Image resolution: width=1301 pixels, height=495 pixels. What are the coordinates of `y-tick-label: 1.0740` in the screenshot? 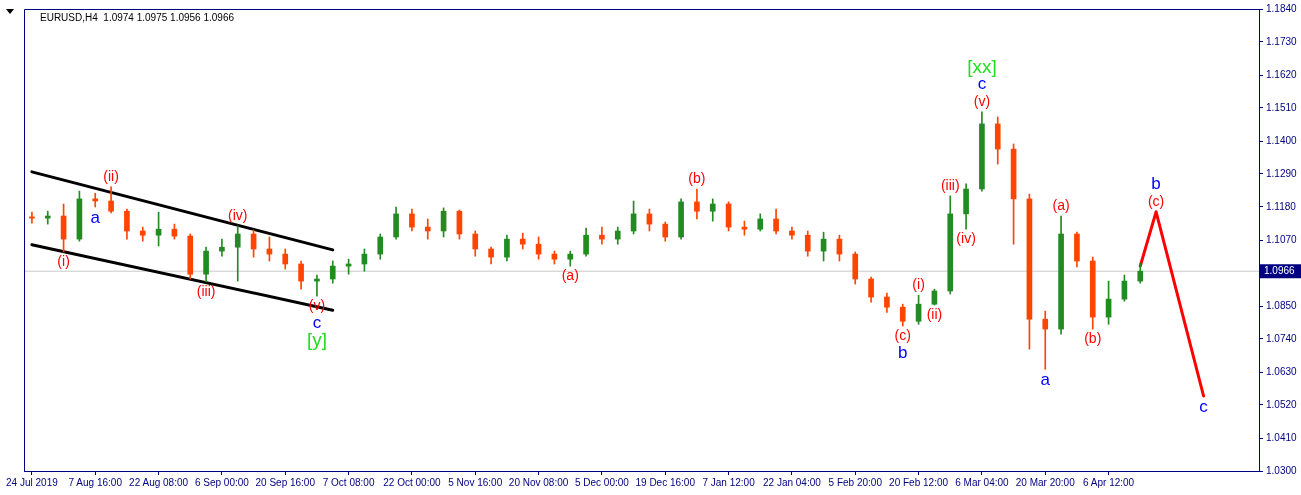 It's located at (1282, 338).